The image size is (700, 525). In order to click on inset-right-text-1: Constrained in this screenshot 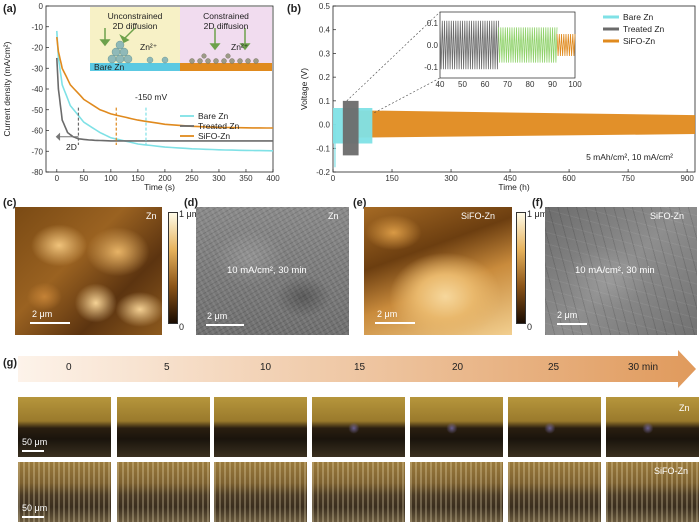, I will do `click(226, 16)`.